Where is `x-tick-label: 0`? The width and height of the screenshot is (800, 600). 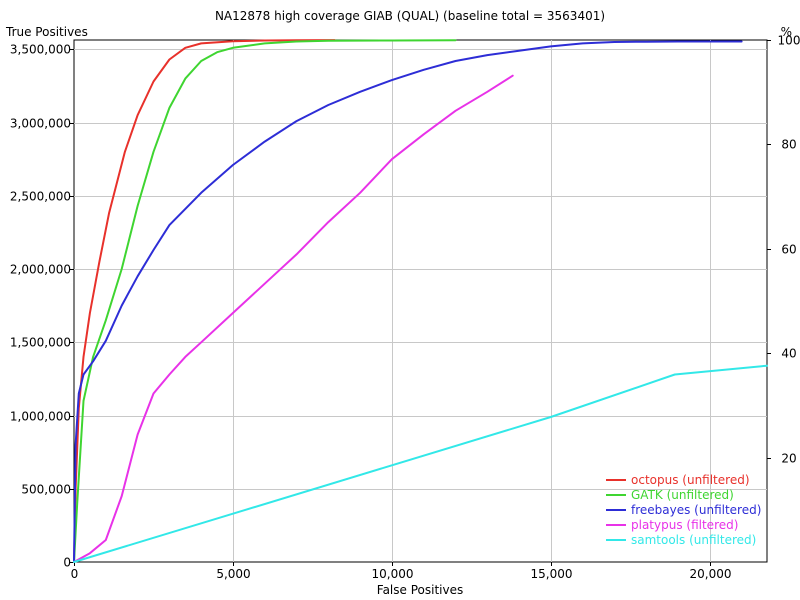 x-tick-label: 0 is located at coordinates (75, 574).